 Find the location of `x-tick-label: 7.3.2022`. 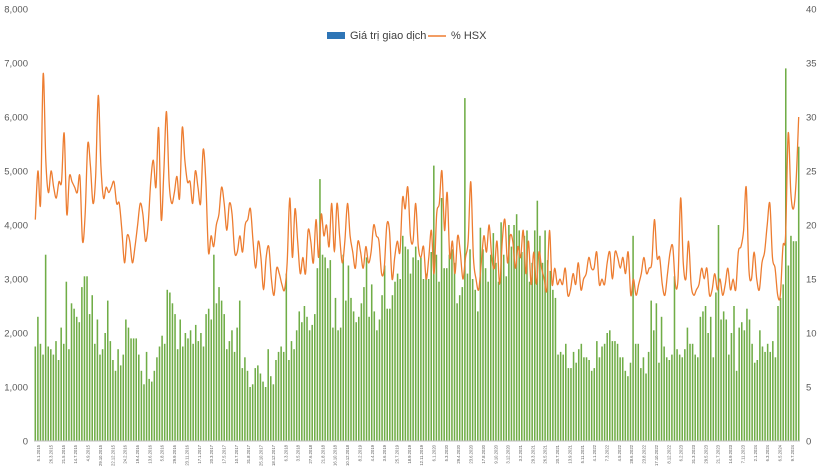

x-tick-label: 7.3.2022 is located at coordinates (607, 452).